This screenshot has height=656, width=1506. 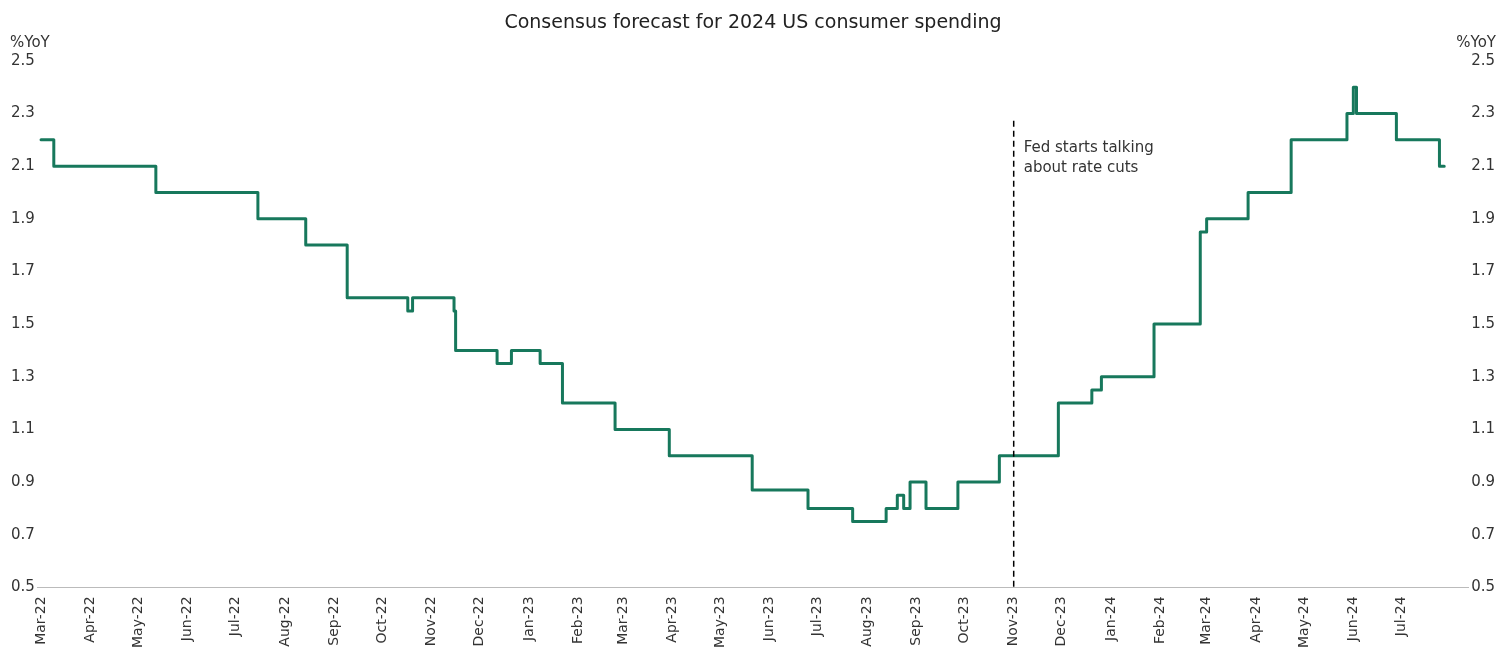 What do you see at coordinates (23, 428) in the screenshot?
I see `y-tick-label: 1.1` at bounding box center [23, 428].